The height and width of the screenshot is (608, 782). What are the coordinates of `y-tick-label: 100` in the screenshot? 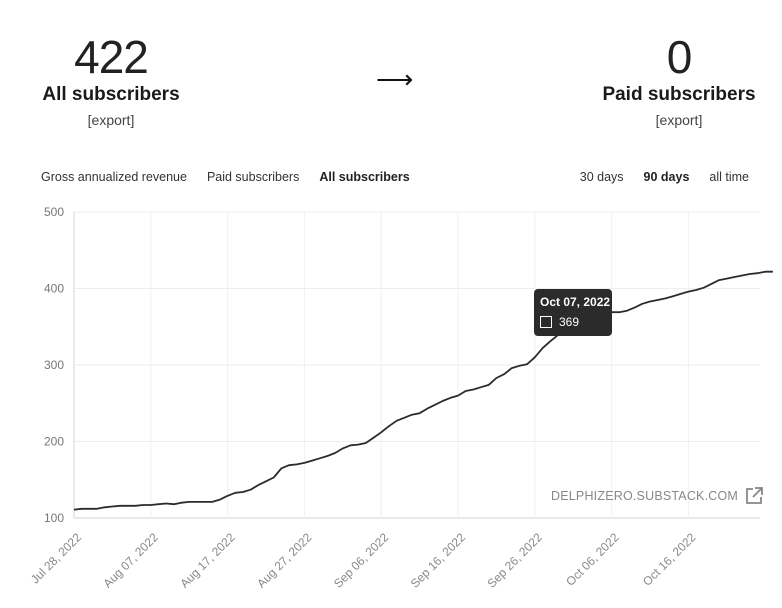 It's located at (54, 518).